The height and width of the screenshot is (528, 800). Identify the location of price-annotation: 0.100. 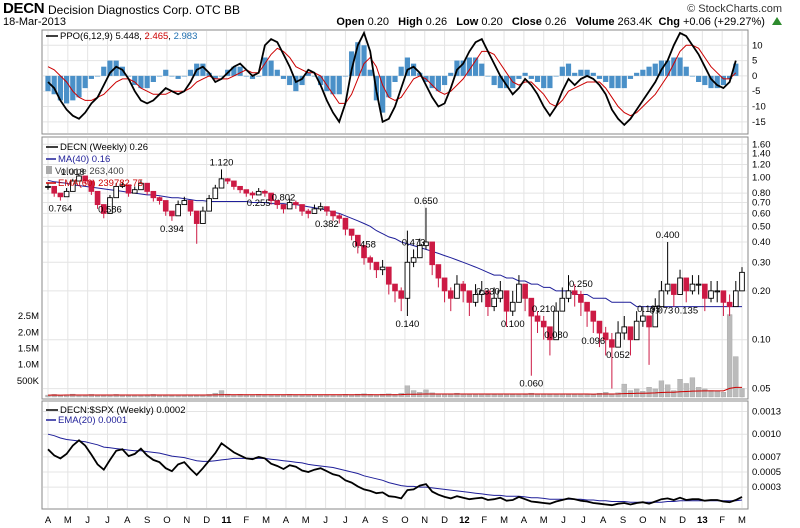
(513, 324).